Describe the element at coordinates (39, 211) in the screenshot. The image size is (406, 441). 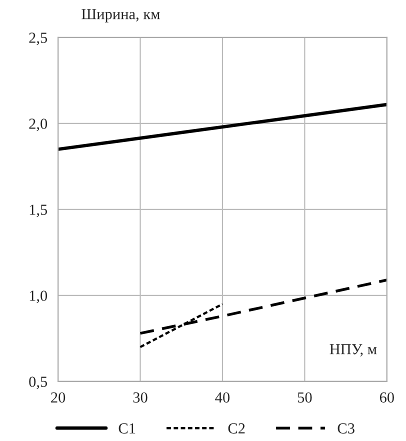
I see `y-tick-label: 1,5` at that location.